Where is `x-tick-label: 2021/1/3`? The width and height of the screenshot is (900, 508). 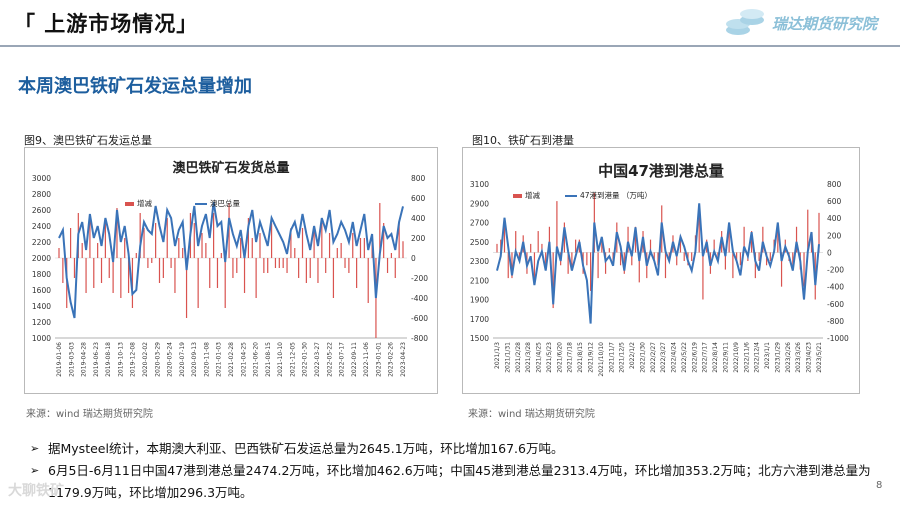
x-tick-label: 2021/1/3 is located at coordinates (497, 355).